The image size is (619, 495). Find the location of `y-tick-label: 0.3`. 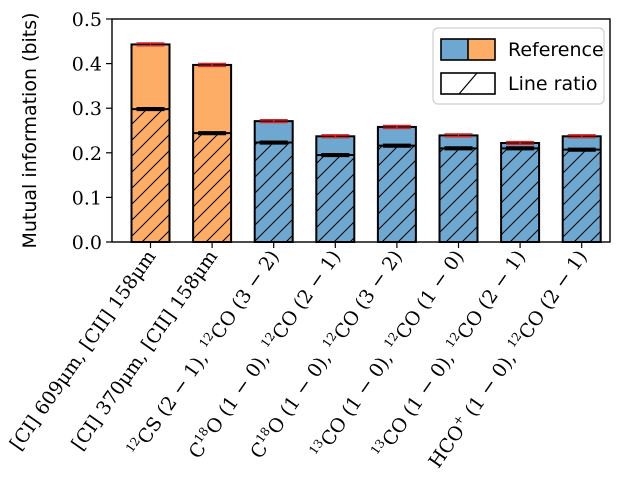

y-tick-label: 0.3 is located at coordinates (87, 109).